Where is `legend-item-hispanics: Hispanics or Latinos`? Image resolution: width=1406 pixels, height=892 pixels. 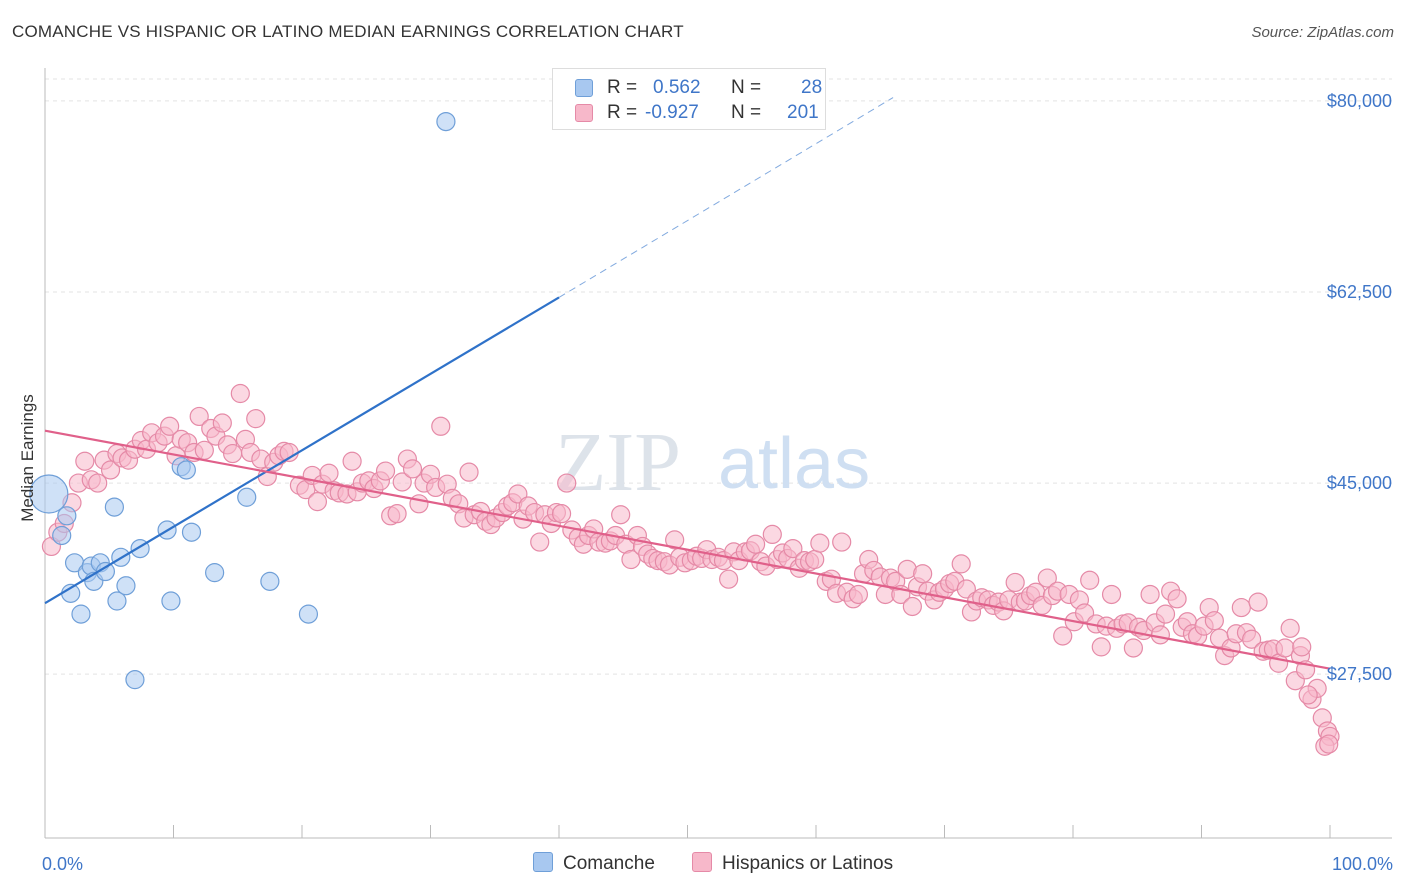 legend-item-hispanics: Hispanics or Latinos is located at coordinates (792, 863).